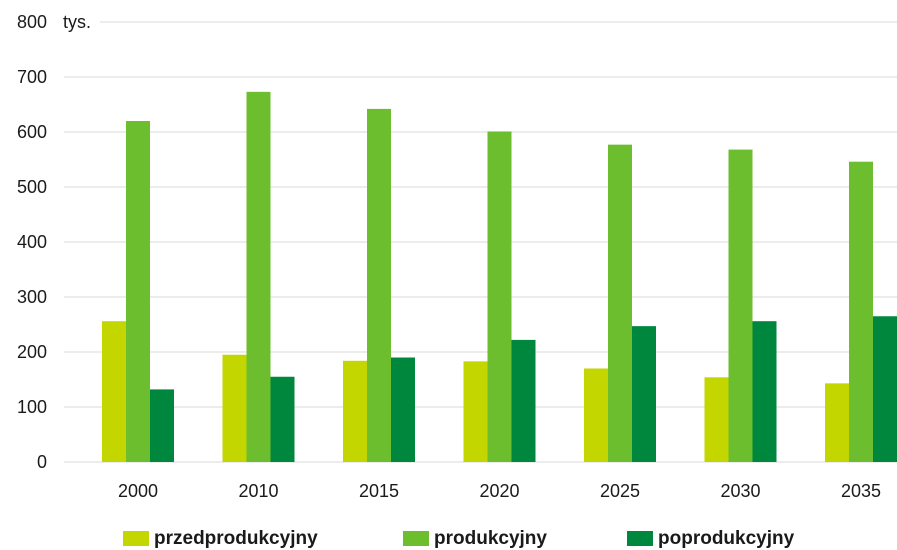 The image size is (897, 550). I want to click on y-tick-label: 600, so click(32, 132).